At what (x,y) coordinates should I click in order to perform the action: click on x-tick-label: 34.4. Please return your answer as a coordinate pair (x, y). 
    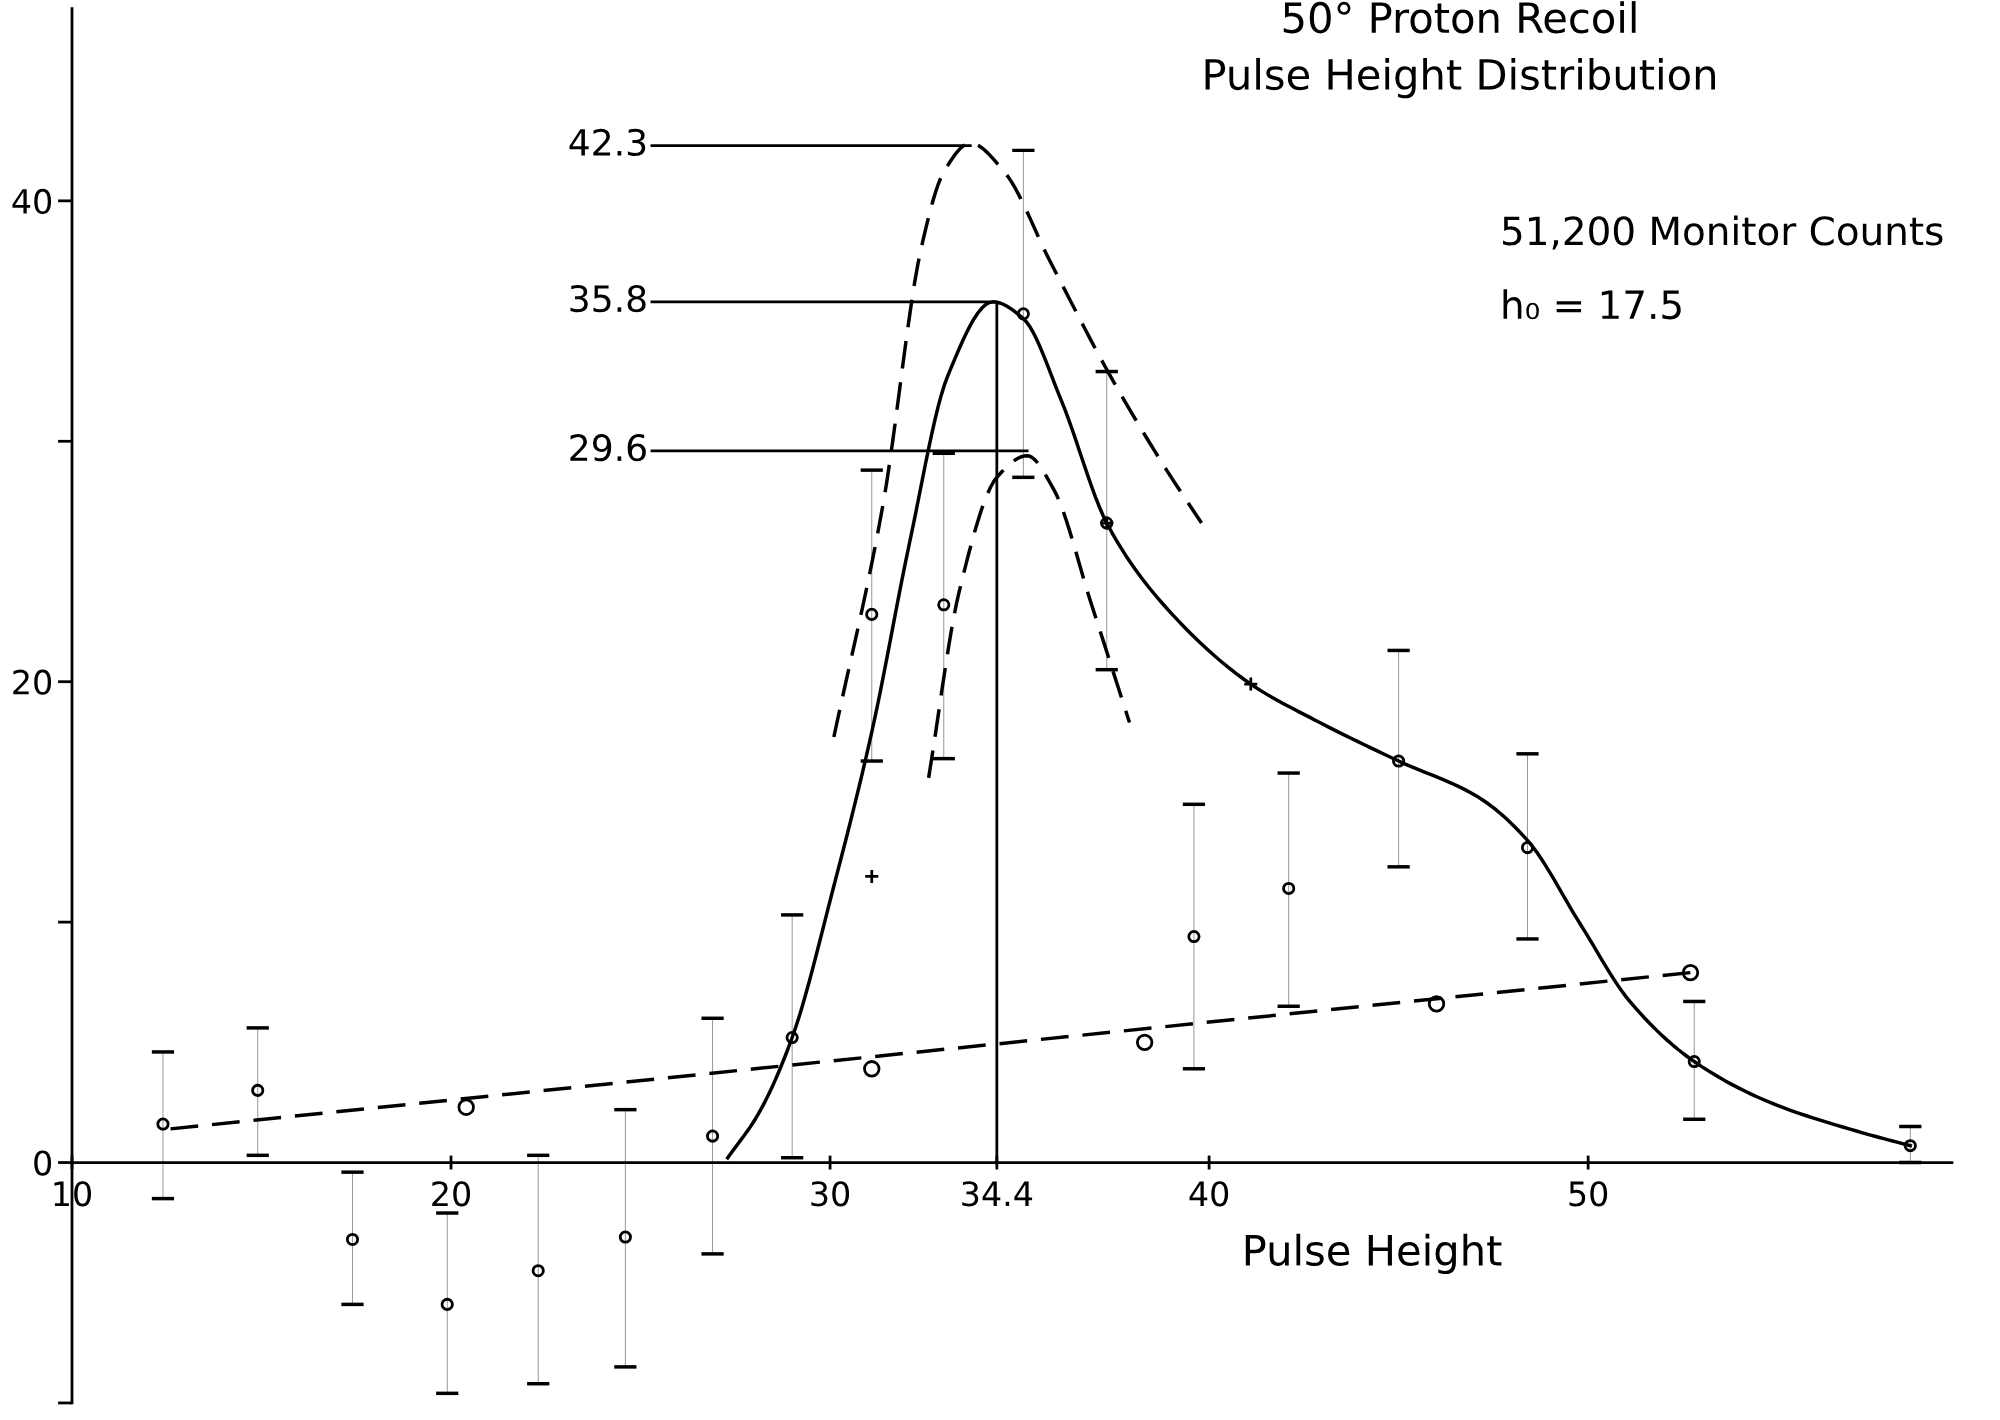
    Looking at the image, I should click on (997, 1194).